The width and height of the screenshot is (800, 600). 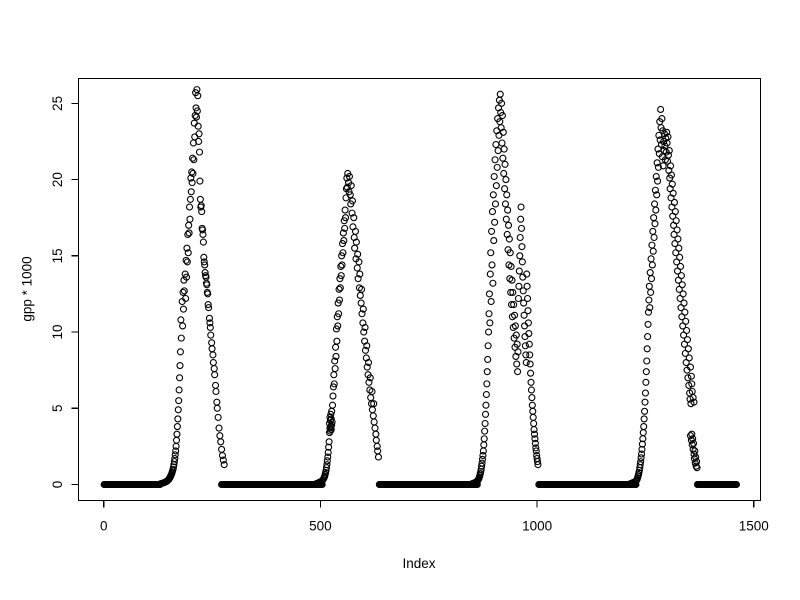 I want to click on y-tick-label: 15, so click(x=57, y=255).